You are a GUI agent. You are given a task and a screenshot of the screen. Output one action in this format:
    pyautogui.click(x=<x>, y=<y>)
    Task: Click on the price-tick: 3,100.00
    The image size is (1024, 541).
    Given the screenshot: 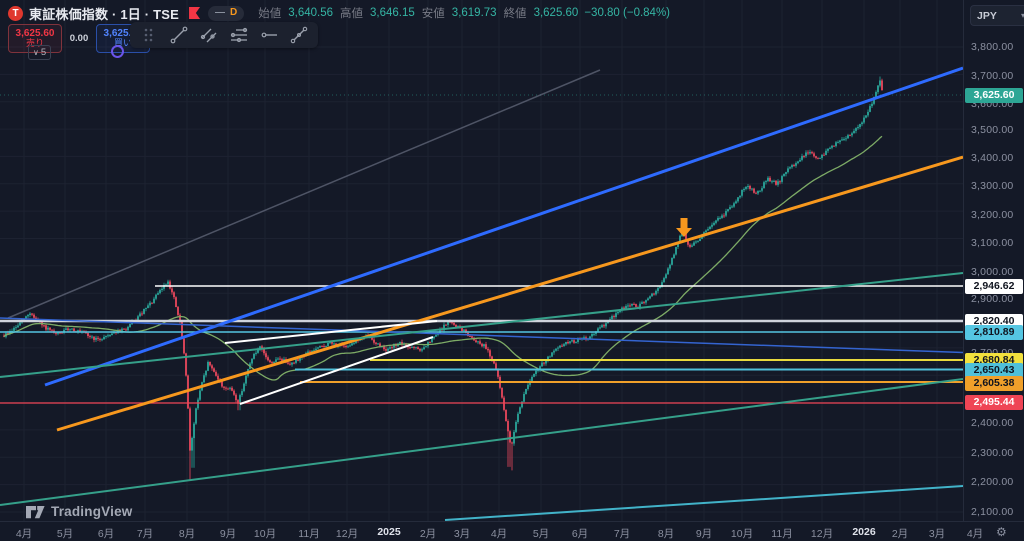 What is the action you would take?
    pyautogui.click(x=992, y=243)
    